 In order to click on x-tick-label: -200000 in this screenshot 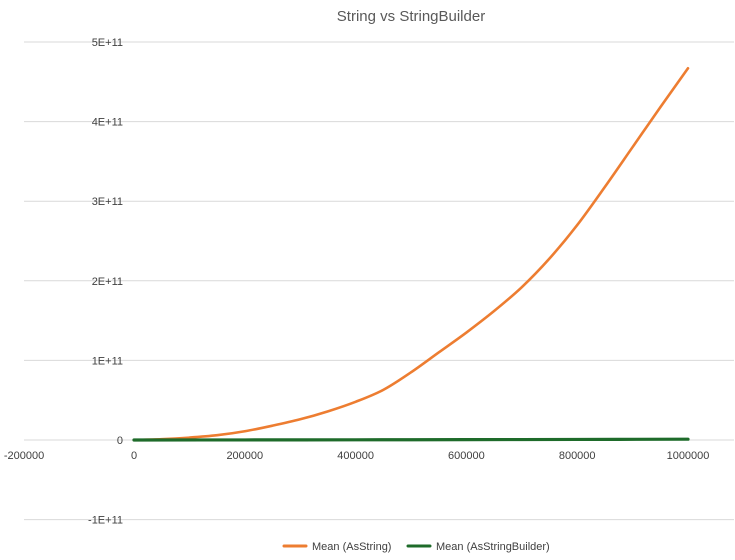, I will do `click(24, 456)`.